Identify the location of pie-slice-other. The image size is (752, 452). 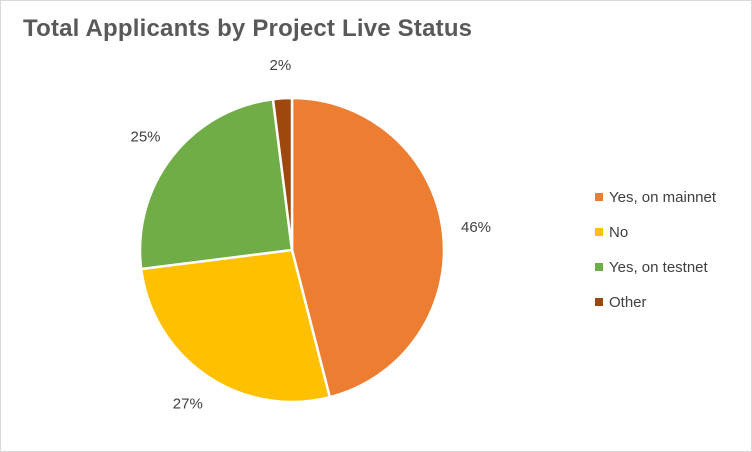
(282, 174).